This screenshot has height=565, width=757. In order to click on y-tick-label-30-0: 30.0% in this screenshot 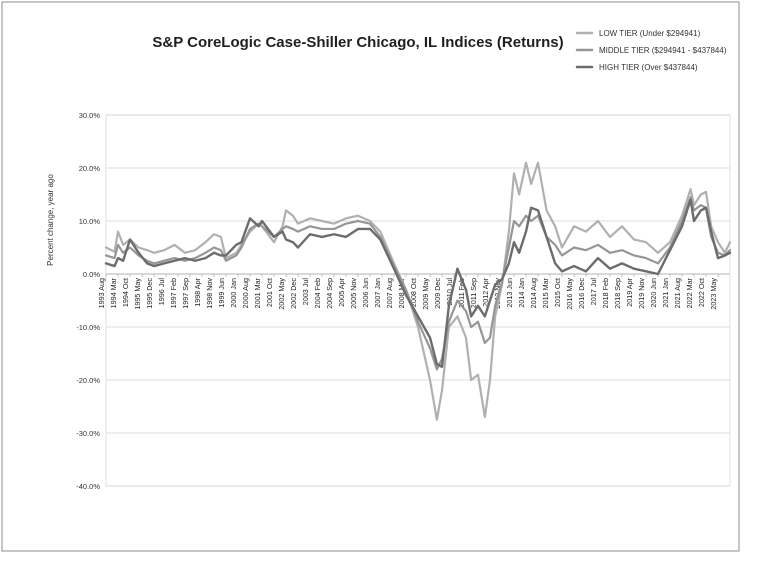, I will do `click(90, 115)`.